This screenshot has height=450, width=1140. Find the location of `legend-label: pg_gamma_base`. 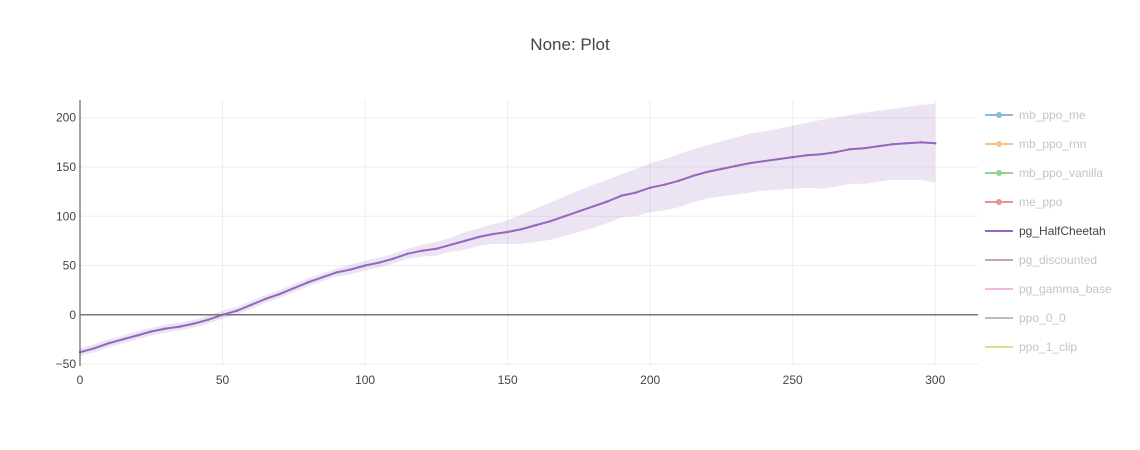

legend-label: pg_gamma_base is located at coordinates (1065, 289).